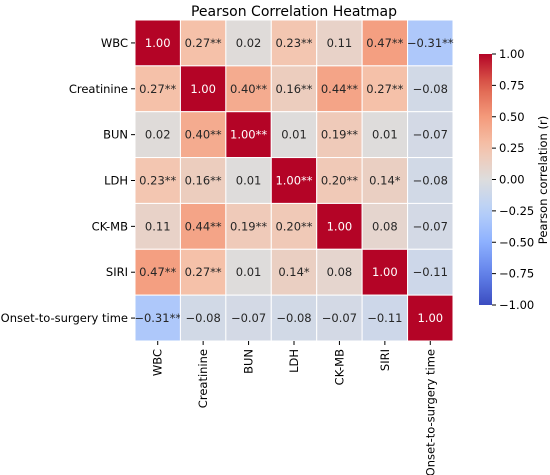  What do you see at coordinates (512, 148) in the screenshot?
I see `colorbar-tick-label: 0.25` at bounding box center [512, 148].